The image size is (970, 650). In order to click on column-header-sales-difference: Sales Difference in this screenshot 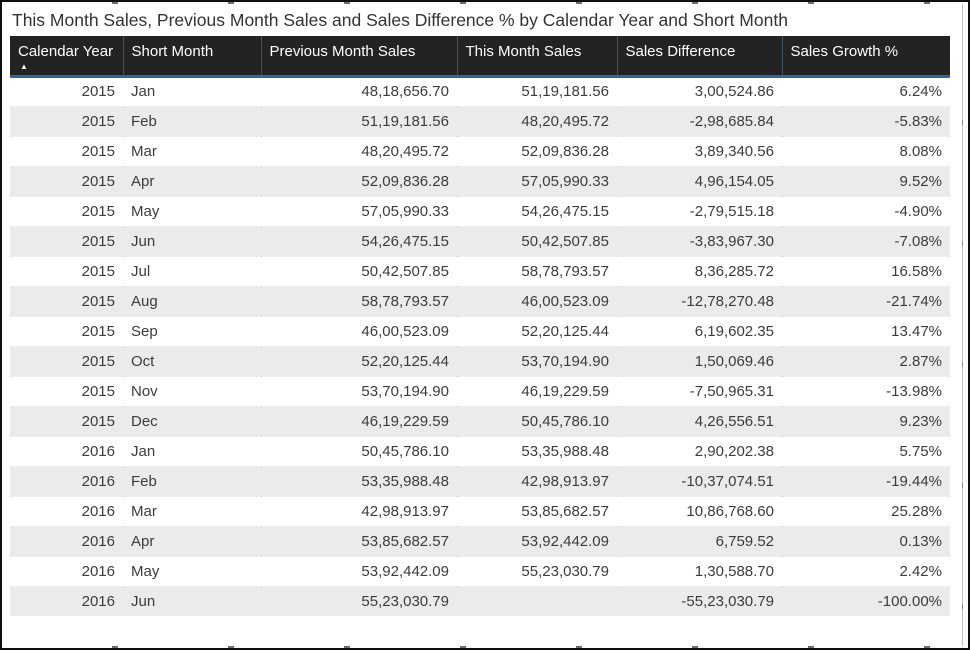, I will do `click(699, 57)`.